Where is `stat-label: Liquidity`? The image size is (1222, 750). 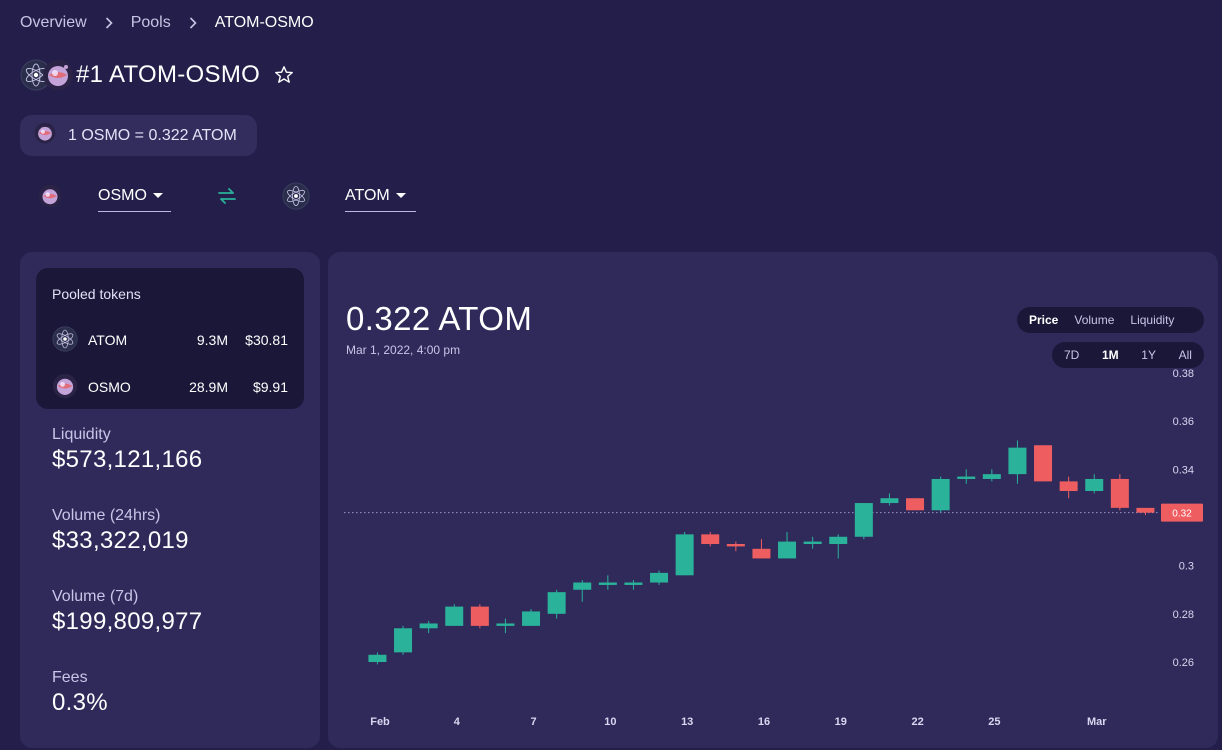 stat-label: Liquidity is located at coordinates (81, 434).